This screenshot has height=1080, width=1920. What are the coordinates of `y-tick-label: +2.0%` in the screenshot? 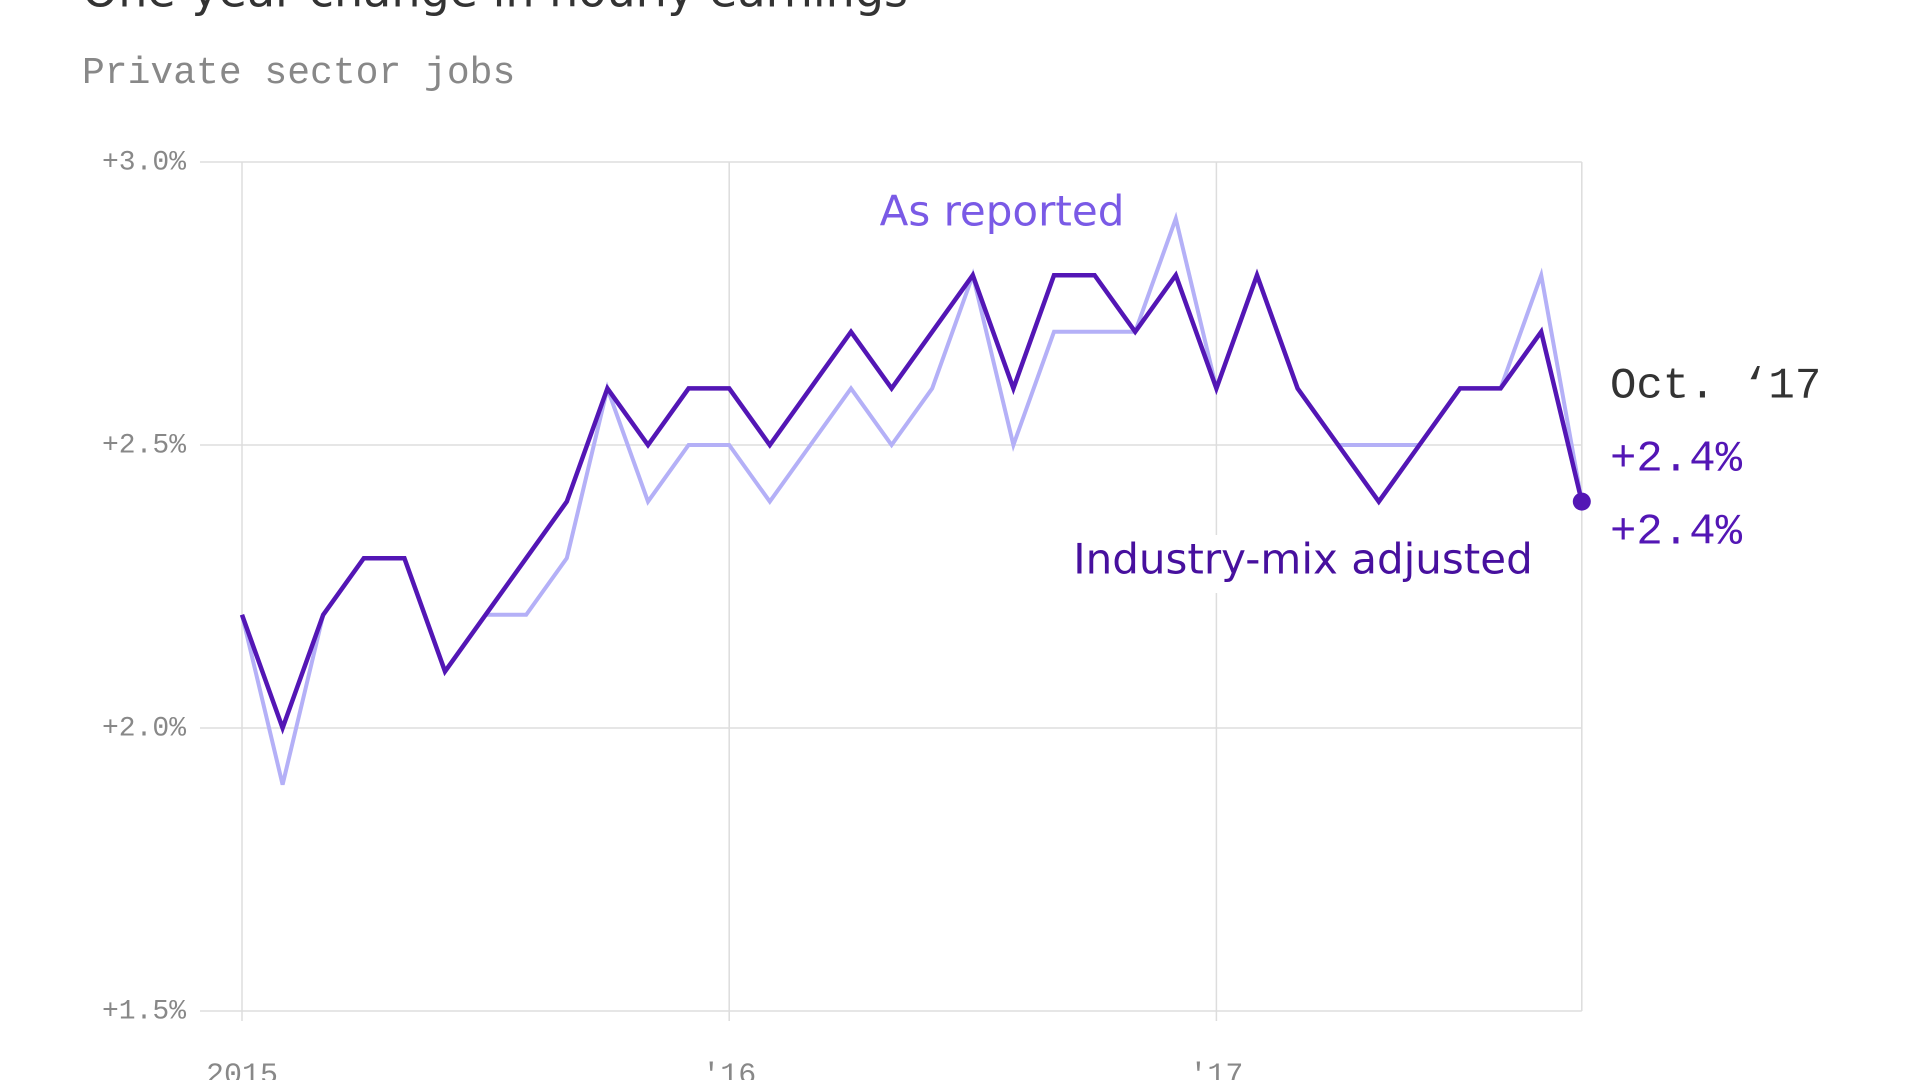 It's located at (144, 728).